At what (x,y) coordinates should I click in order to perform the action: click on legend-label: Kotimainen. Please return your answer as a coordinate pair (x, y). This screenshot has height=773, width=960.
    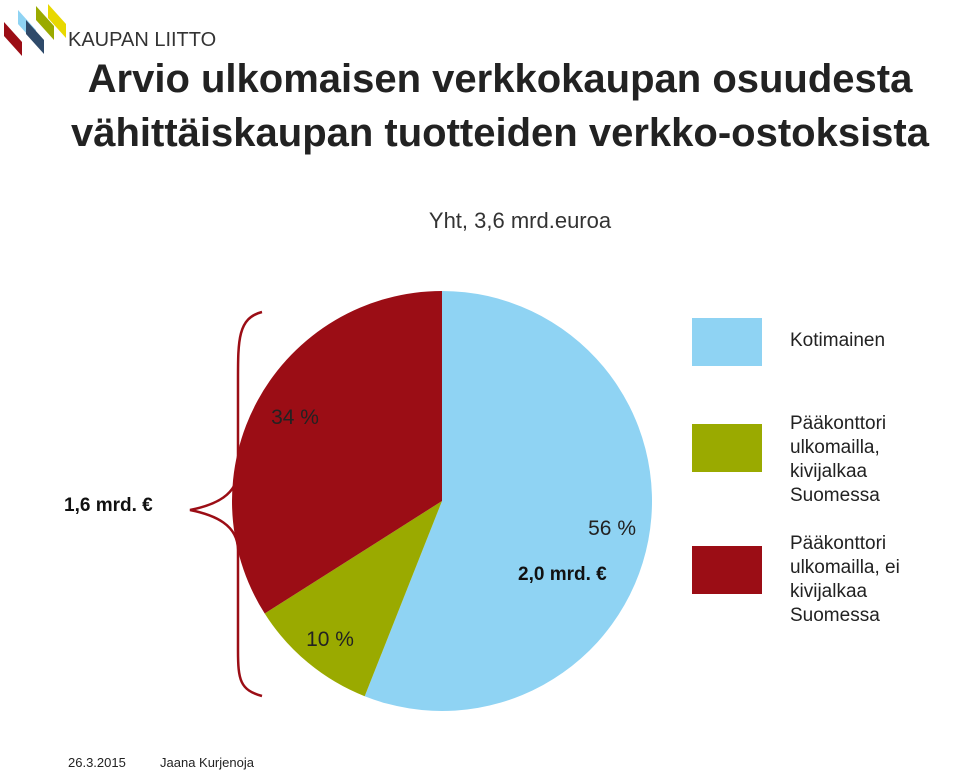
    Looking at the image, I should click on (838, 340).